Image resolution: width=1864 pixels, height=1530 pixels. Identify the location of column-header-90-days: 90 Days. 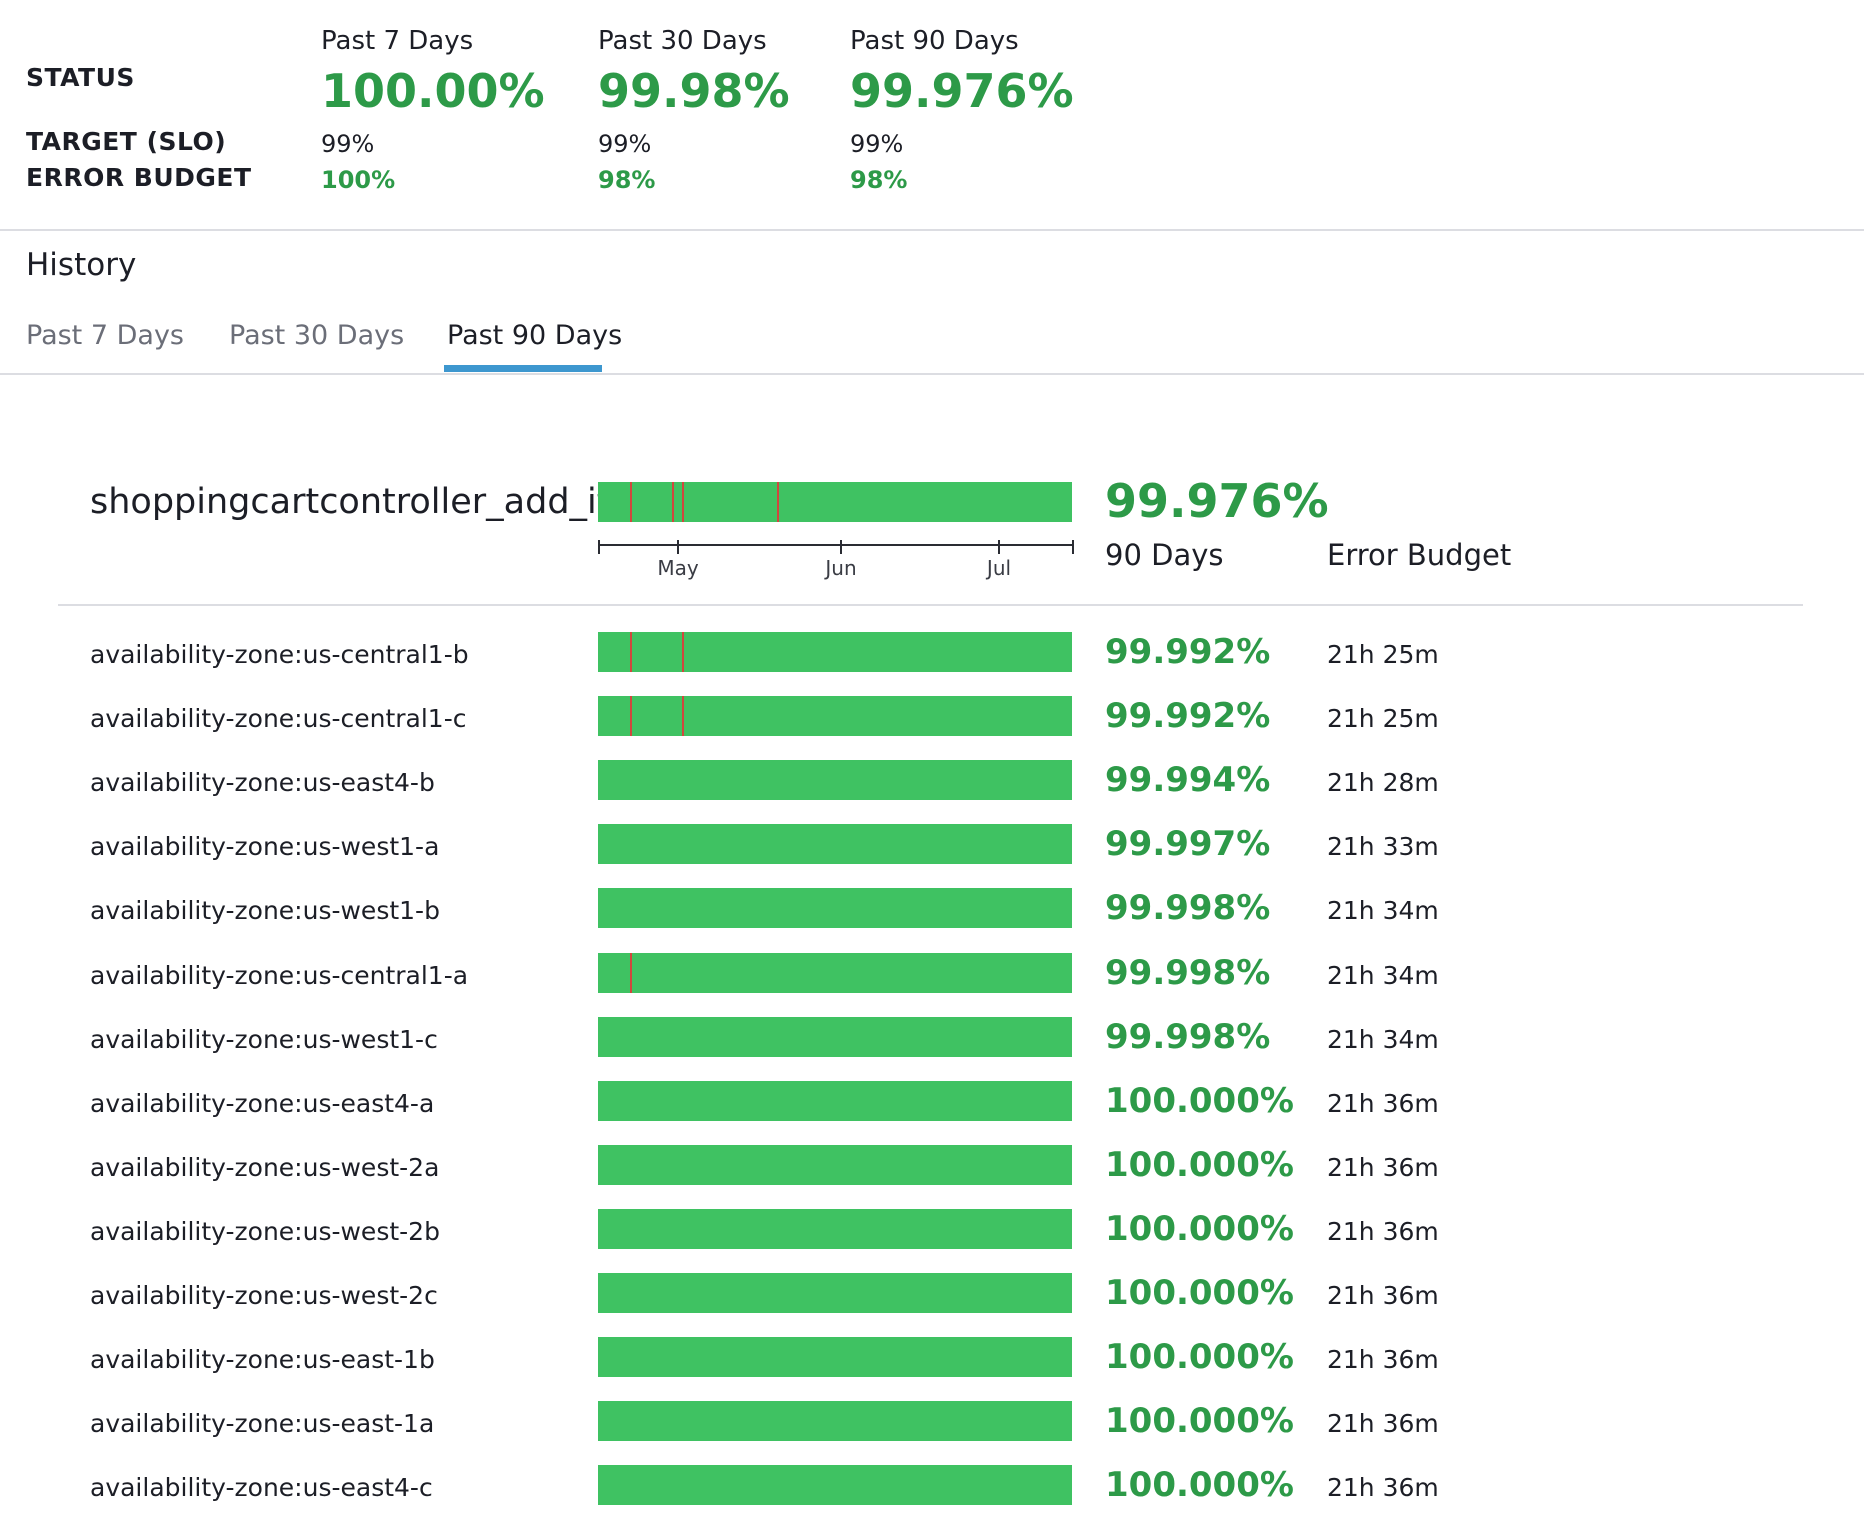
(1164, 555).